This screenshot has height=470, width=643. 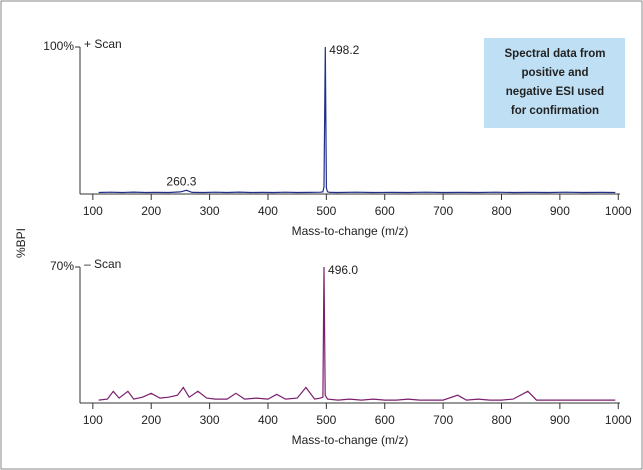 I want to click on callout-text: for confirmation, so click(x=555, y=111).